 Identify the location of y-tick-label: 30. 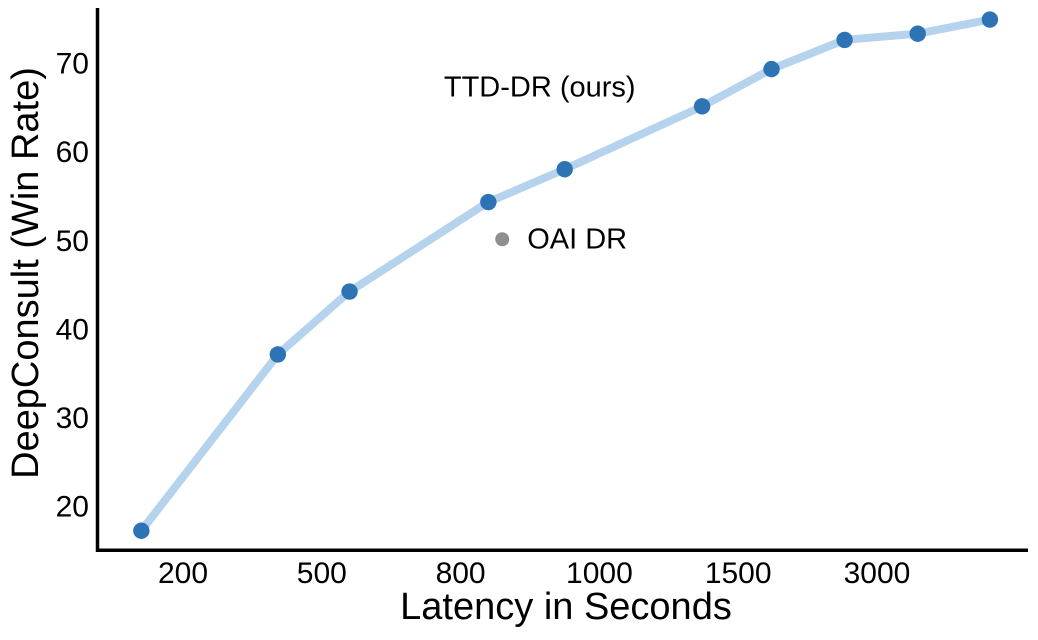
(72, 418).